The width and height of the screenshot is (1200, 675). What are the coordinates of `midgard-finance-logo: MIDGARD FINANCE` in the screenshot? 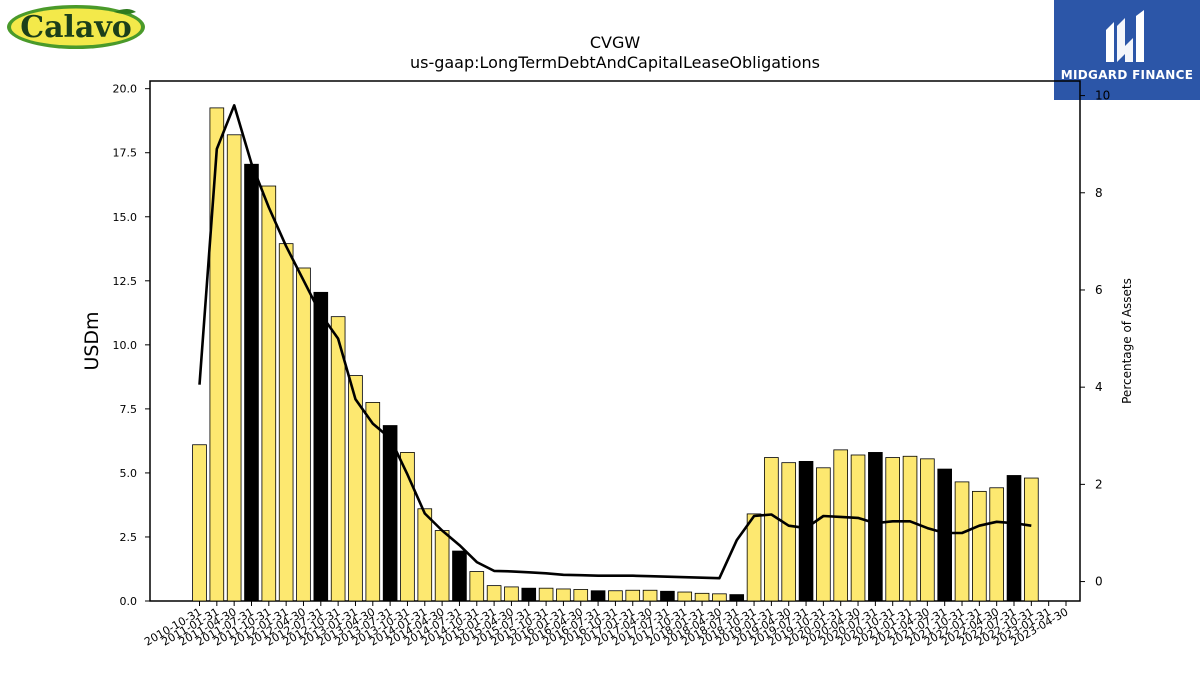 It's located at (1127, 50).